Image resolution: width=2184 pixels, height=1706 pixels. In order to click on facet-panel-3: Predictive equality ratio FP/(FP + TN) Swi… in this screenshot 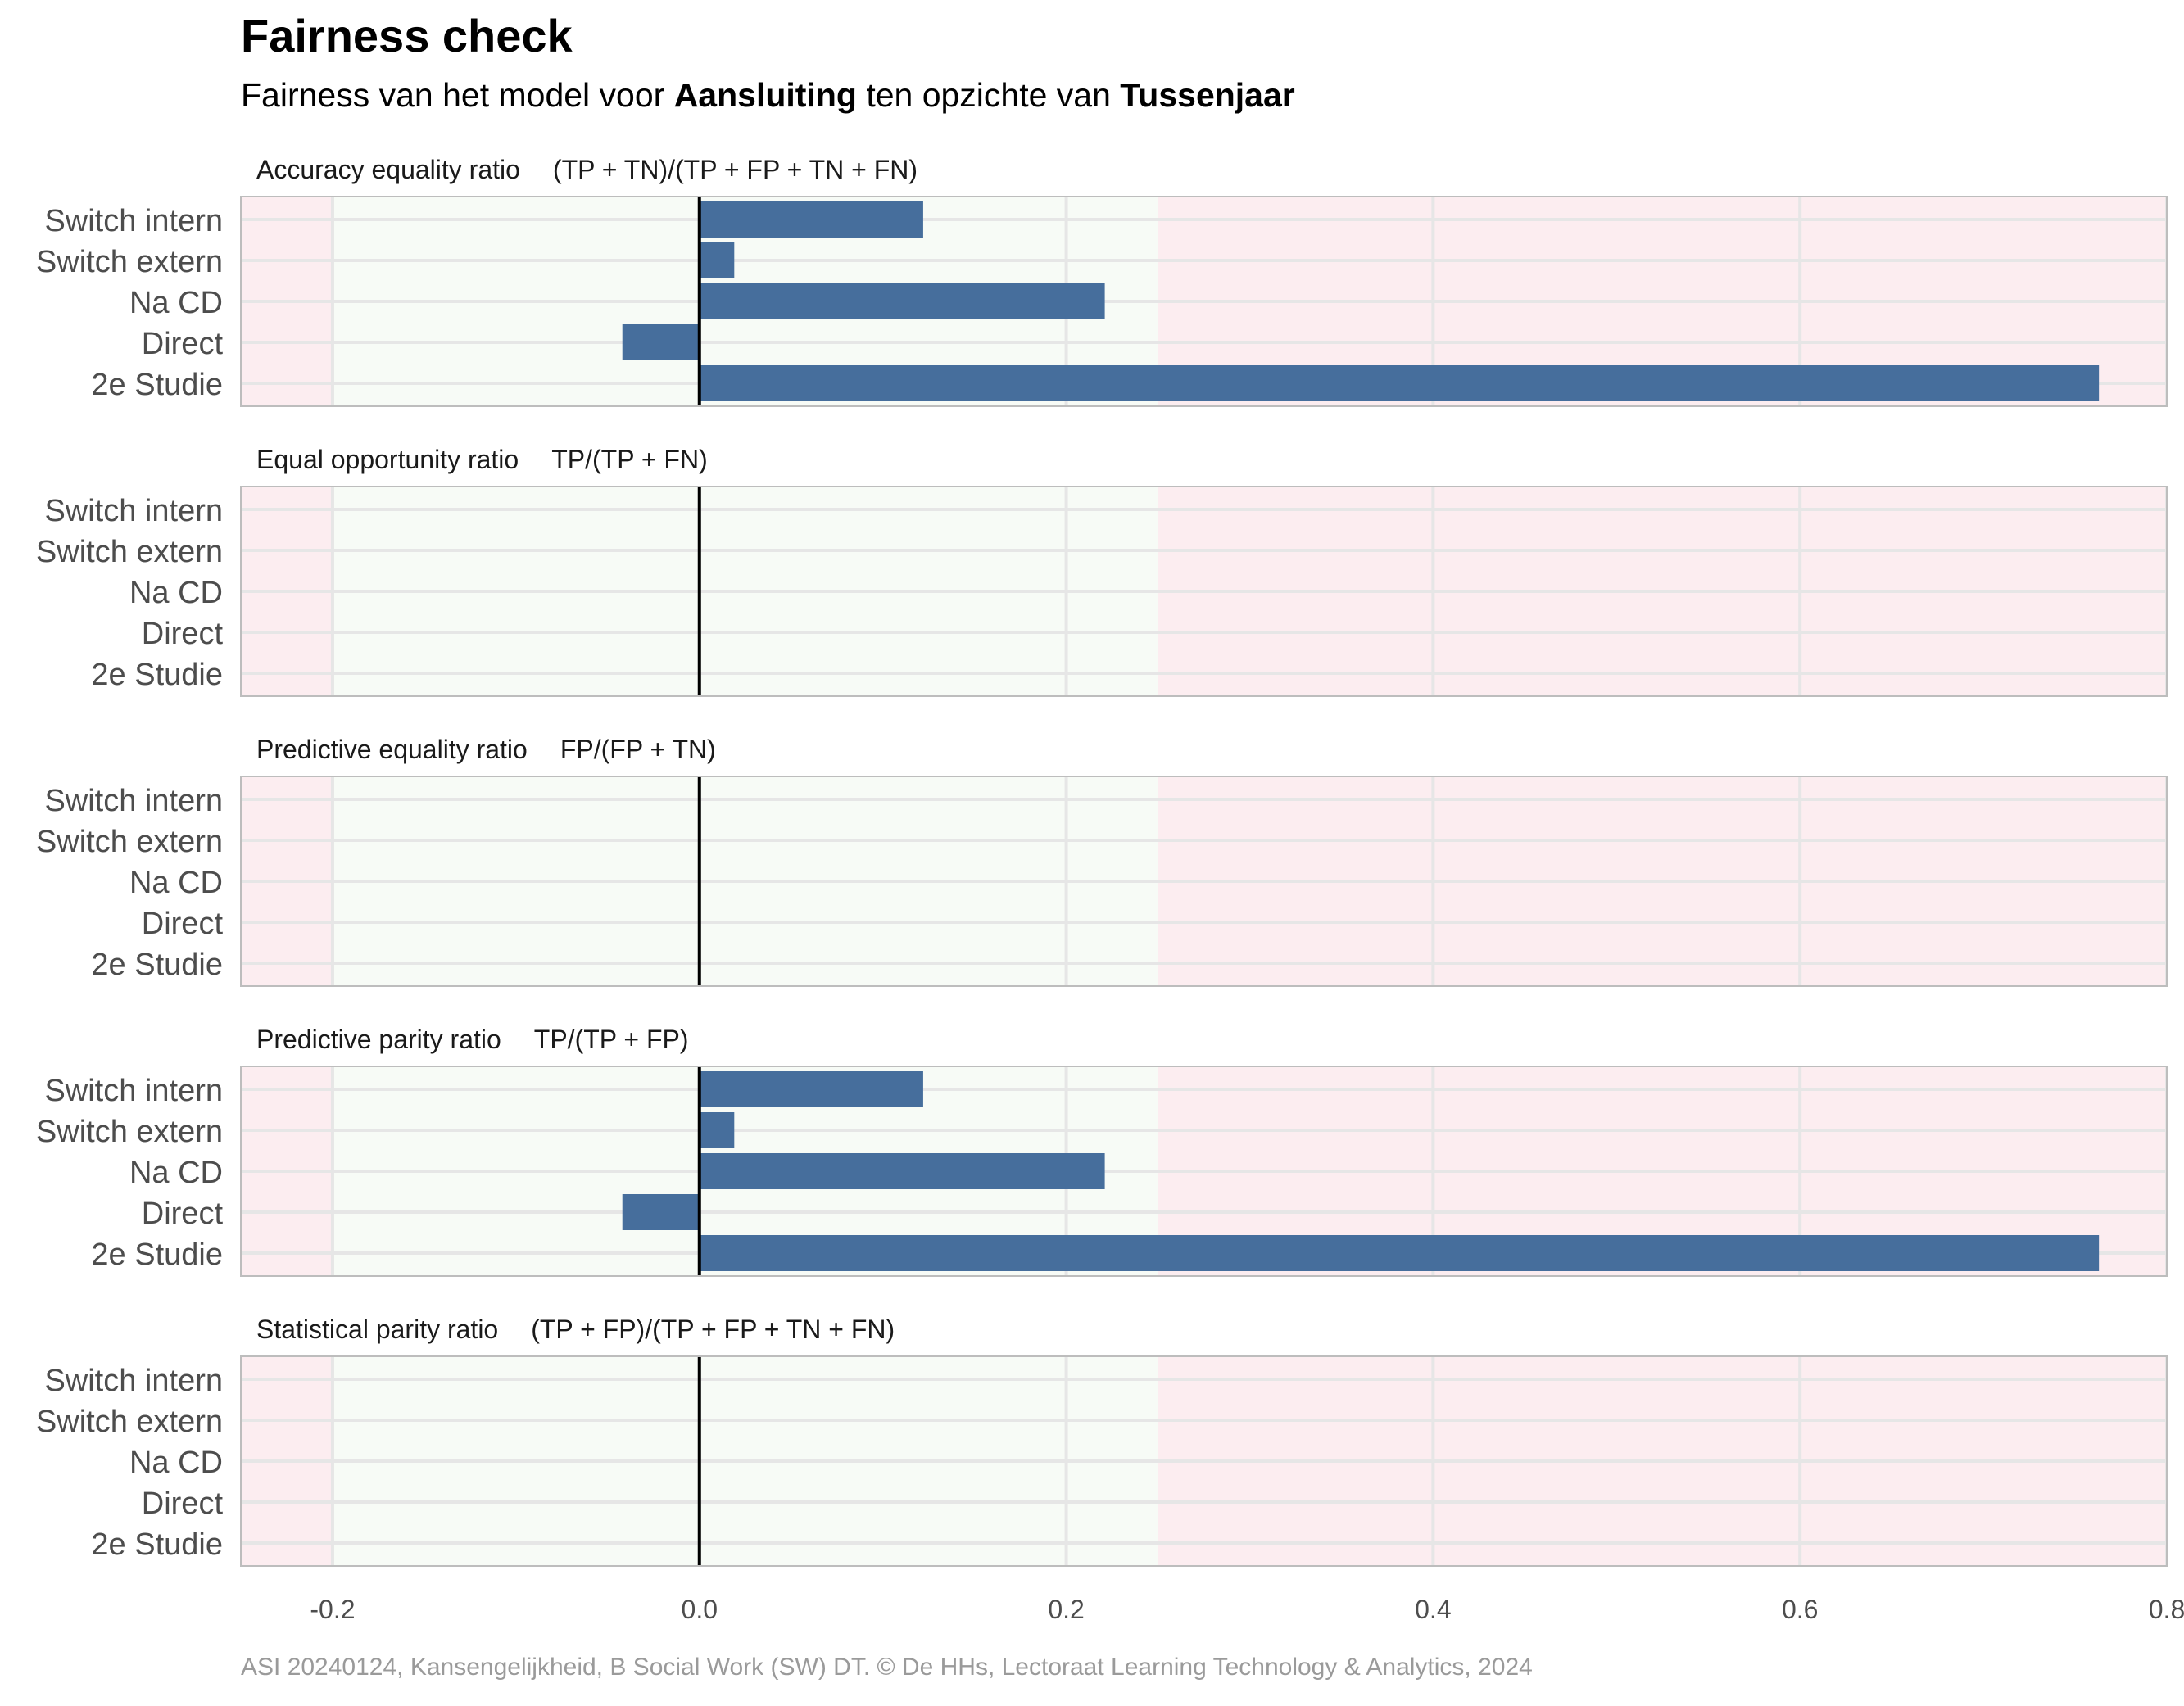, I will do `click(1102, 861)`.